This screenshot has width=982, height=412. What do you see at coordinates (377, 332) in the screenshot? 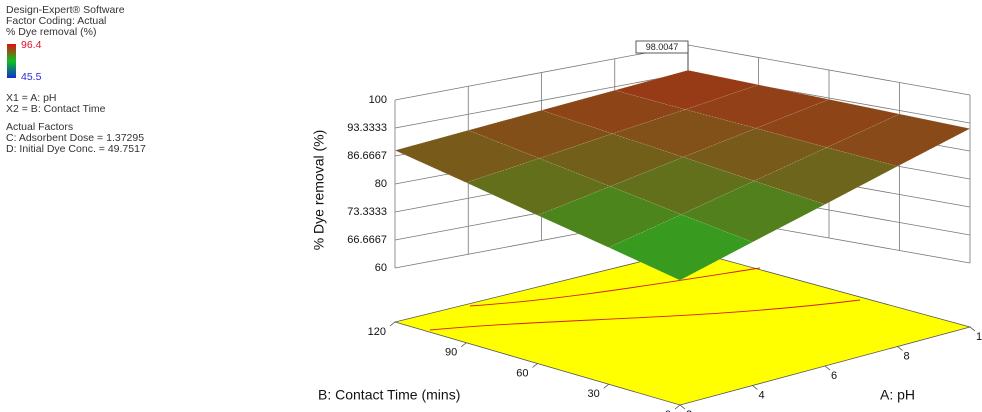
I see `y-tick-label: 120` at bounding box center [377, 332].